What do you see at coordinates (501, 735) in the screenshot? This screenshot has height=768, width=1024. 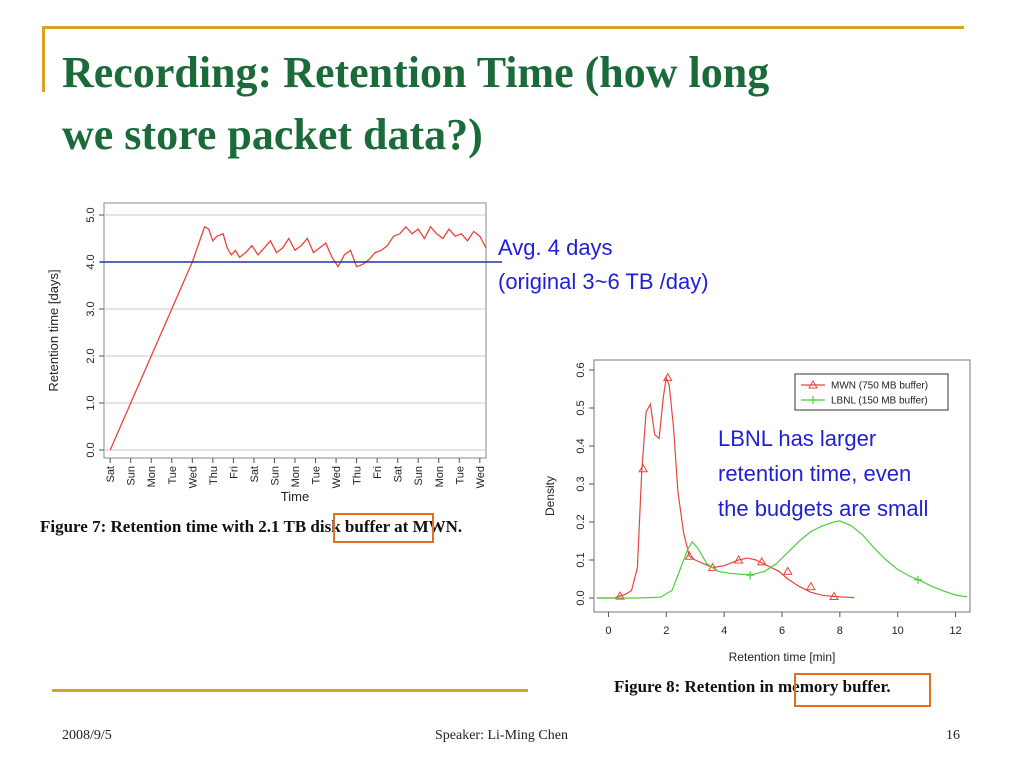 I see `footer-speaker: Speaker: Li-Ming Chen` at bounding box center [501, 735].